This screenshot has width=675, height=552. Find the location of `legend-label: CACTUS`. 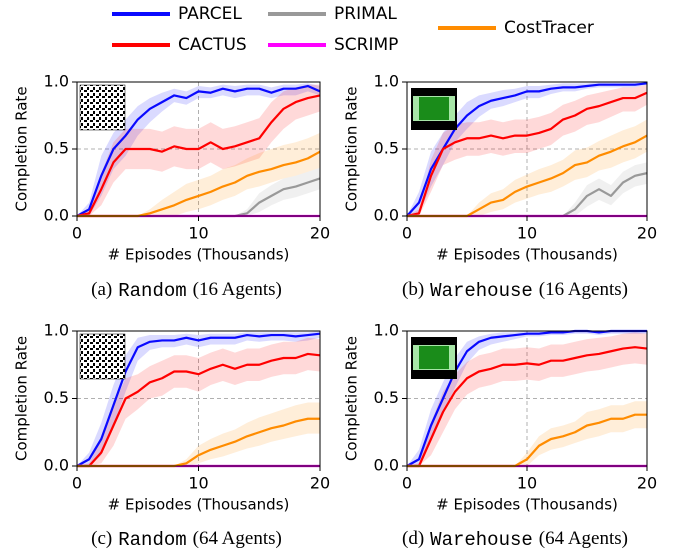

legend-label: CACTUS is located at coordinates (212, 45).